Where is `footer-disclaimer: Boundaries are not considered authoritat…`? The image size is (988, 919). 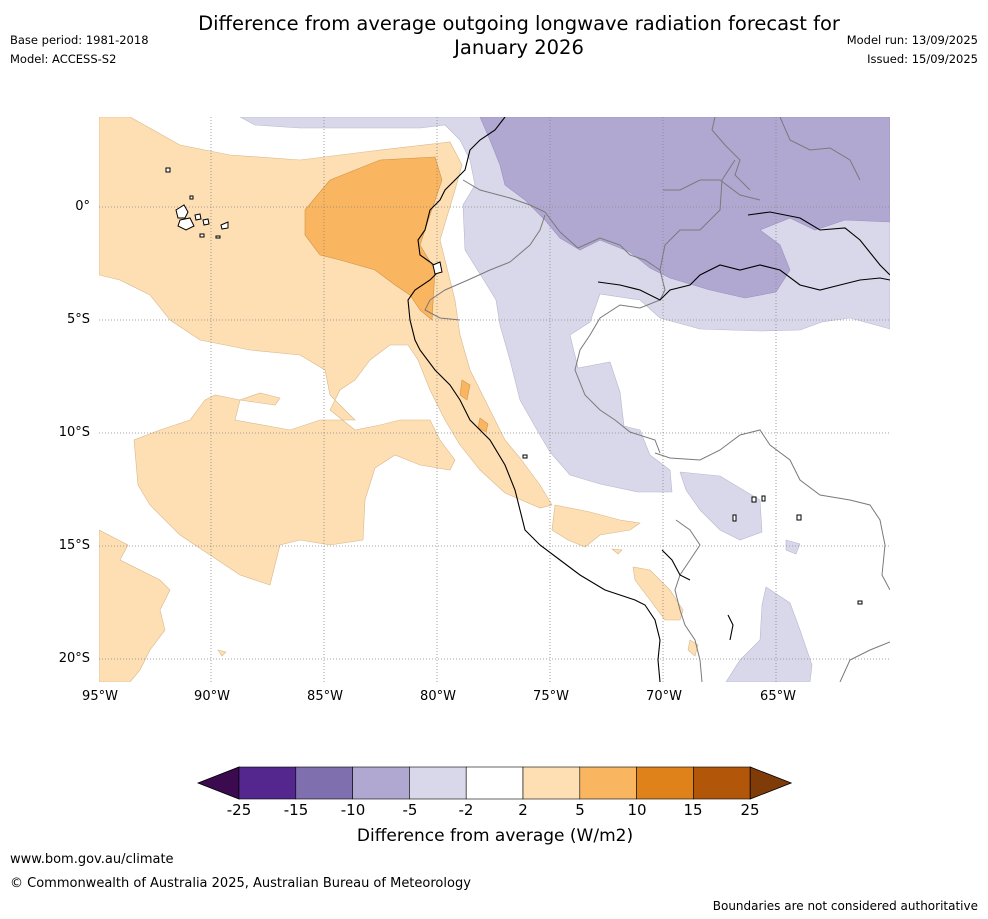 footer-disclaimer: Boundaries are not considered authoritat… is located at coordinates (845, 906).